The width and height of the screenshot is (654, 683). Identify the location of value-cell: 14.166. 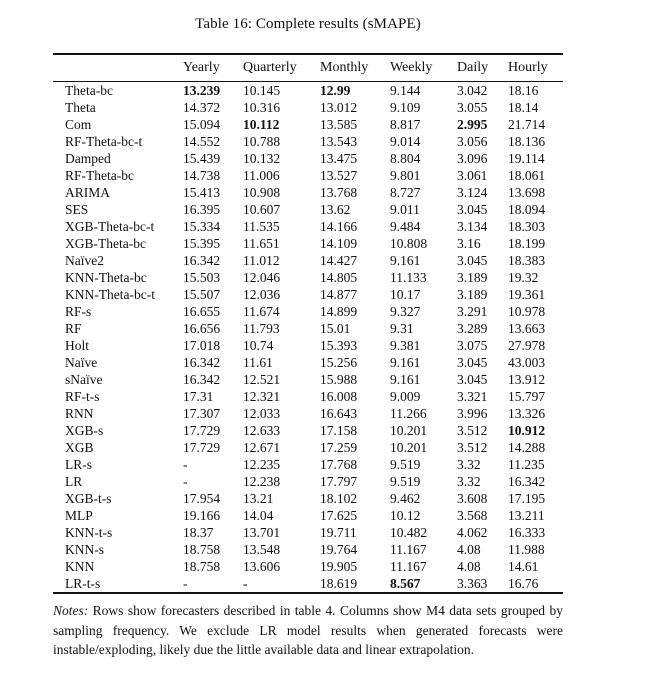
(339, 226).